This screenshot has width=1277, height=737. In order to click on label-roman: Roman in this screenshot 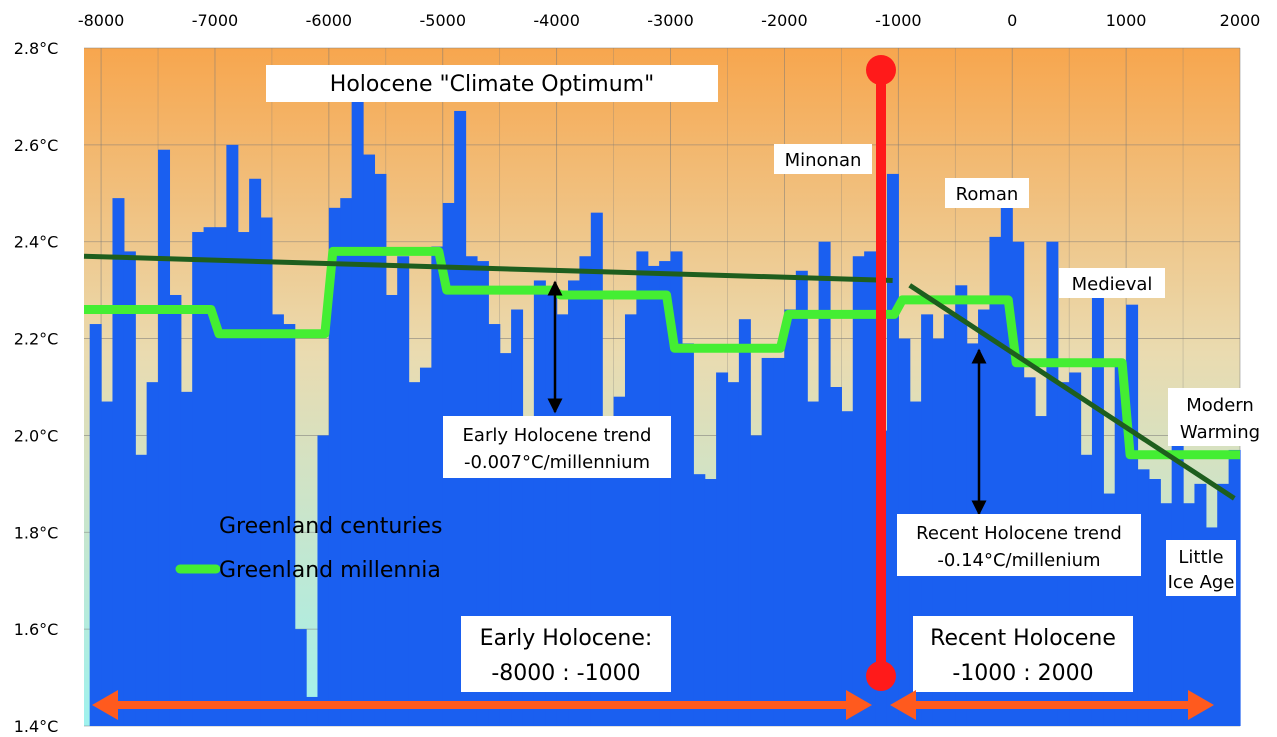, I will do `click(987, 194)`.